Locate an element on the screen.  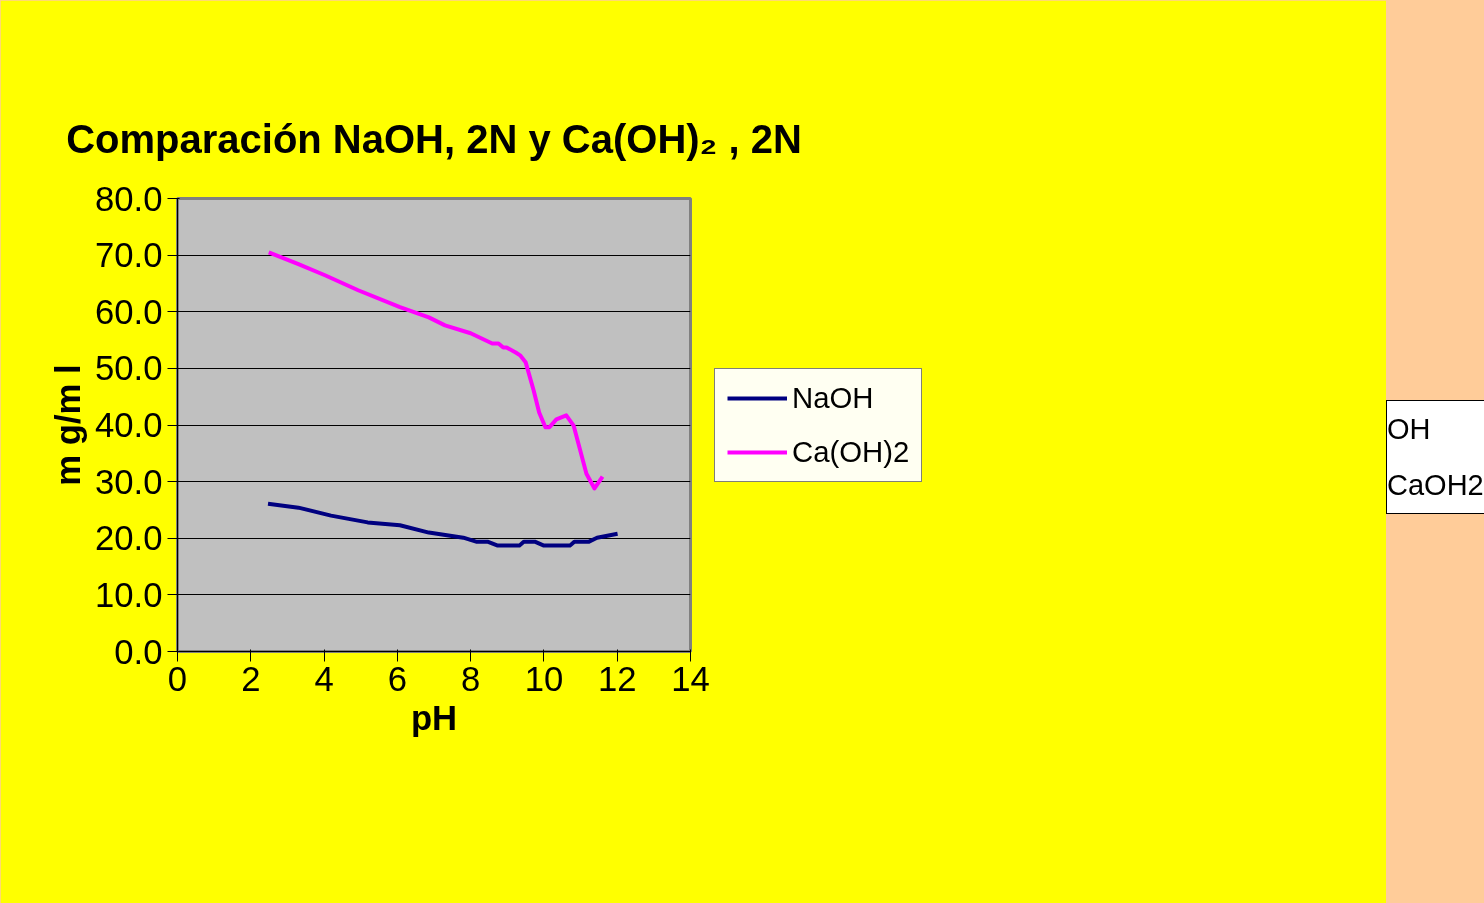
x-tick-label: 8 is located at coordinates (471, 678).